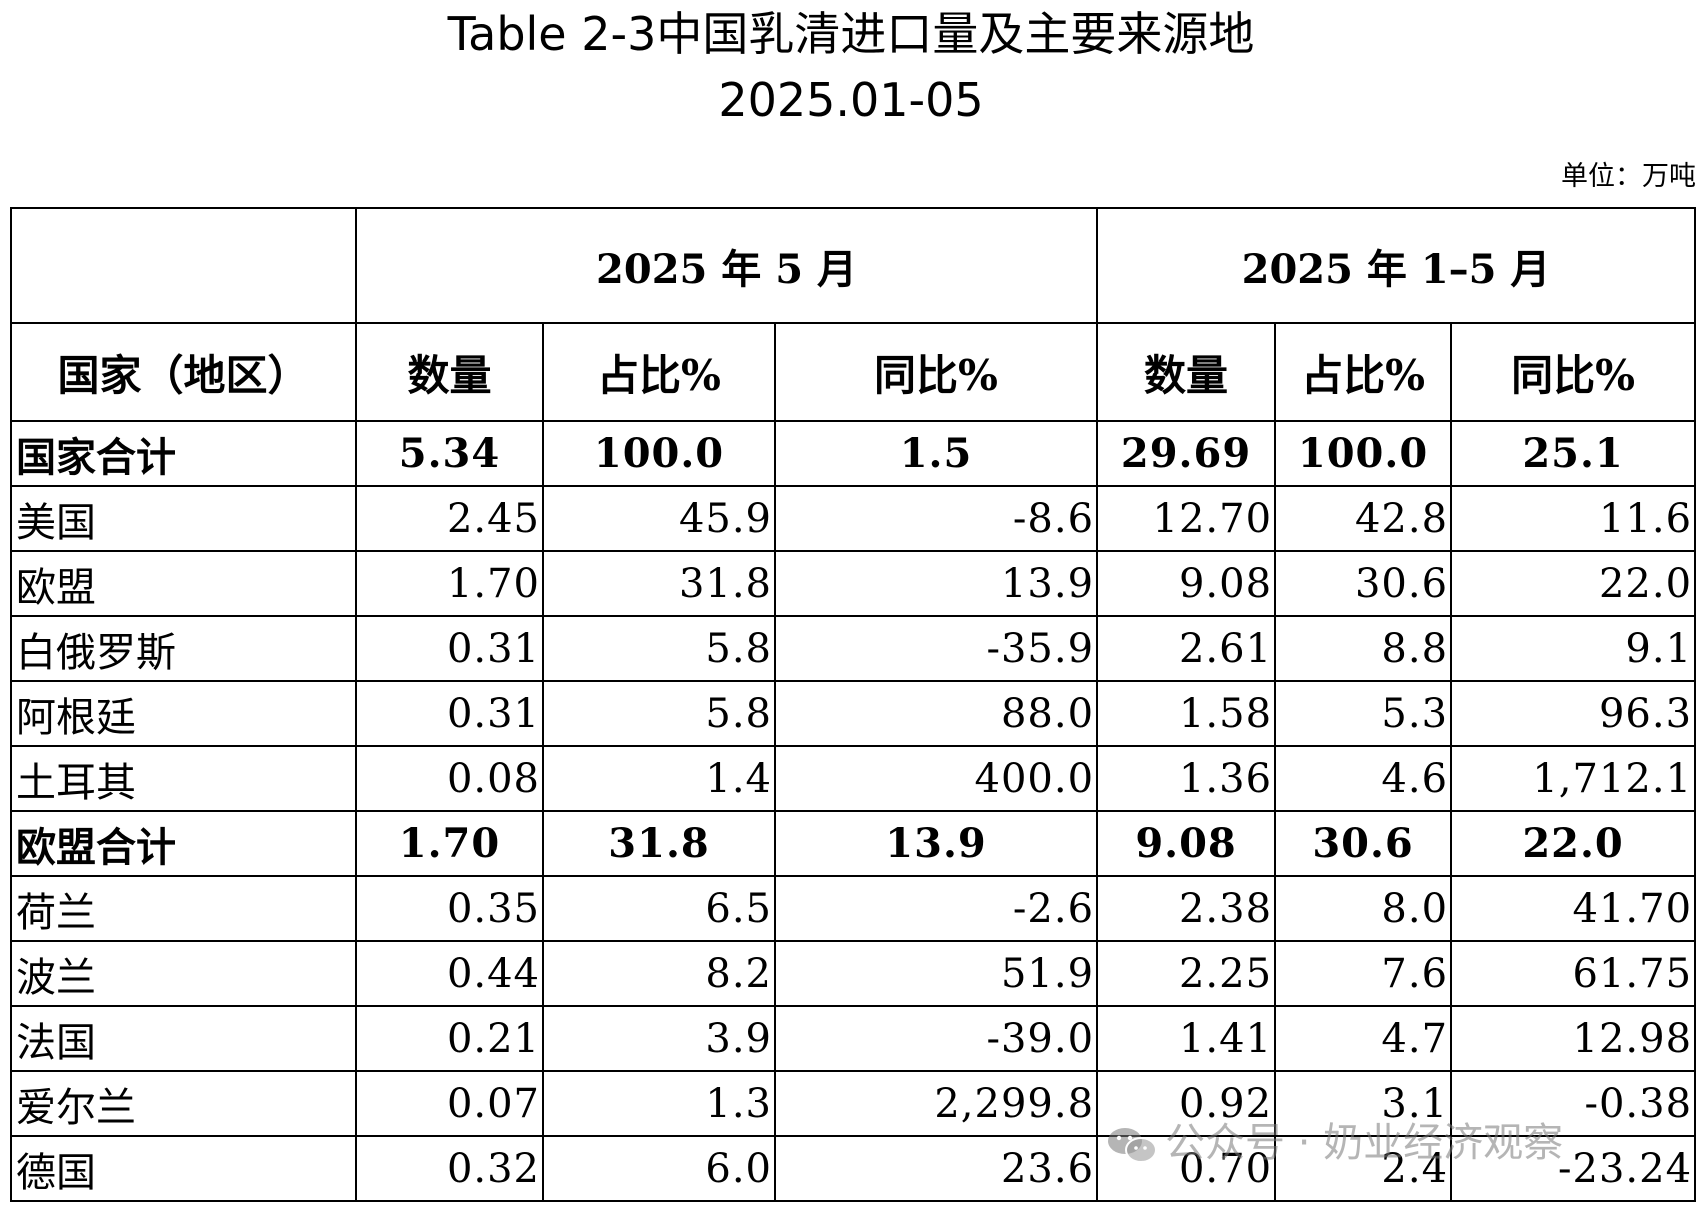  What do you see at coordinates (659, 453) in the screenshot?
I see `value-cell: 100.0` at bounding box center [659, 453].